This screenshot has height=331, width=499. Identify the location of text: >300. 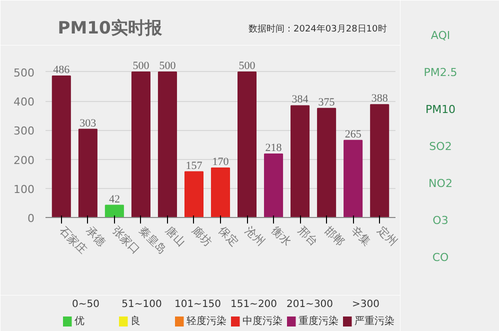
(366, 304).